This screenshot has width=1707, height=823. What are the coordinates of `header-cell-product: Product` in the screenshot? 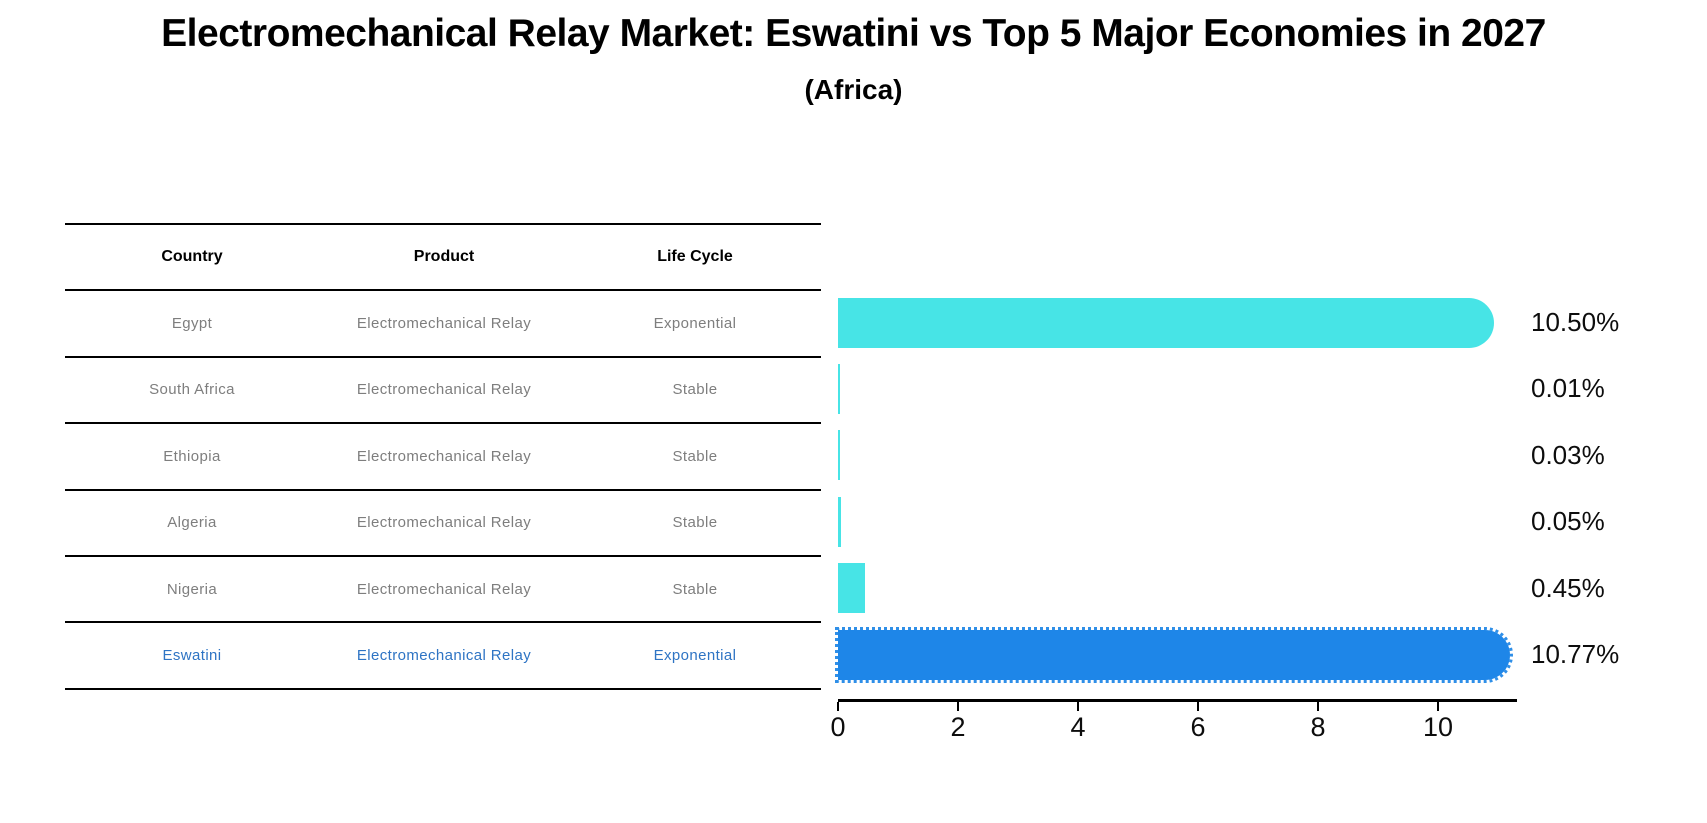 It's located at (444, 257).